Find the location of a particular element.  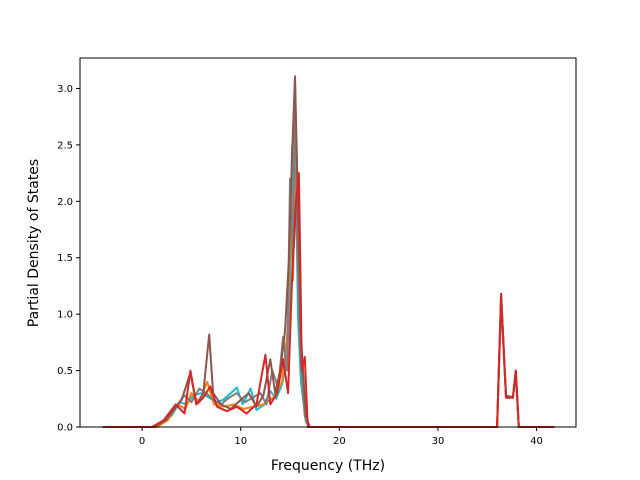

y-axis: 0.0 0.5 1.0 1.5 2.0 2.5 3.0 is located at coordinates (68, 259).